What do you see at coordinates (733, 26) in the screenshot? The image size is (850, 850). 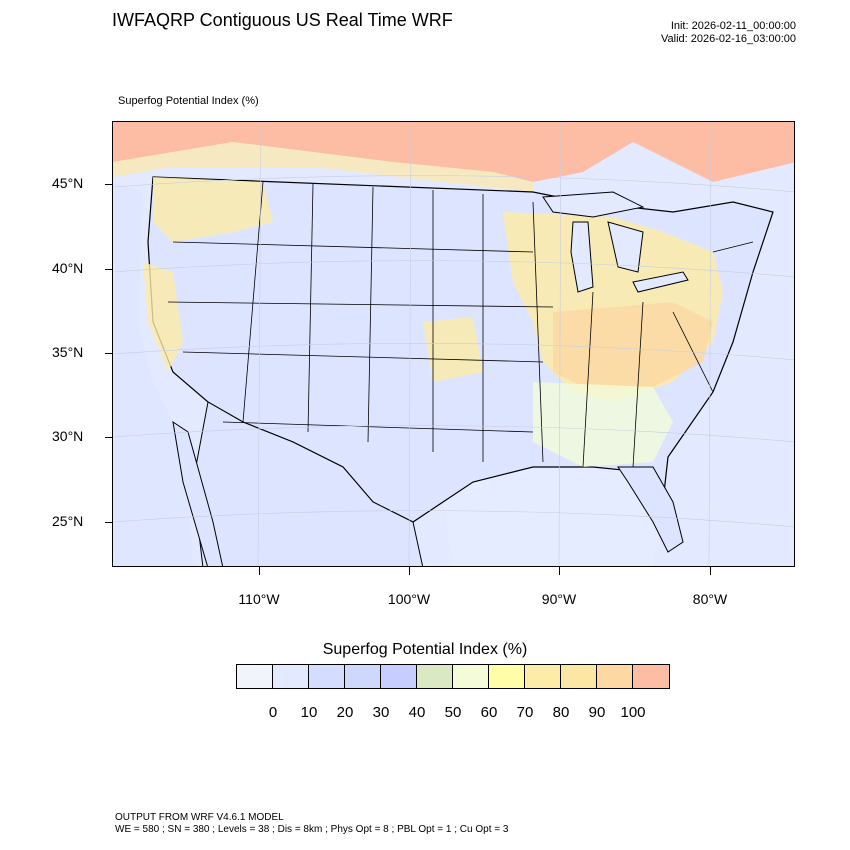 I see `init-time: Init: 2026-02-11_00:00:00` at bounding box center [733, 26].